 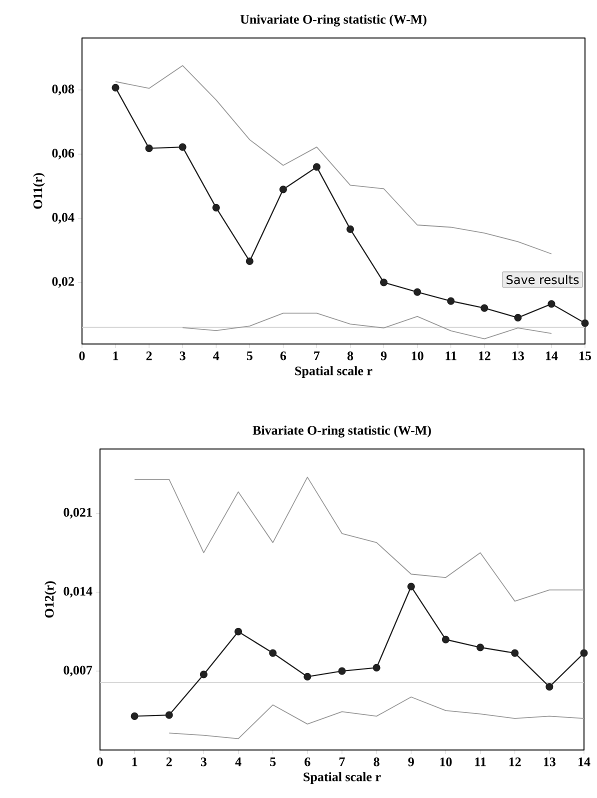 I want to click on chart-title: Univariate O-ring statistic (W-M), so click(x=333, y=20).